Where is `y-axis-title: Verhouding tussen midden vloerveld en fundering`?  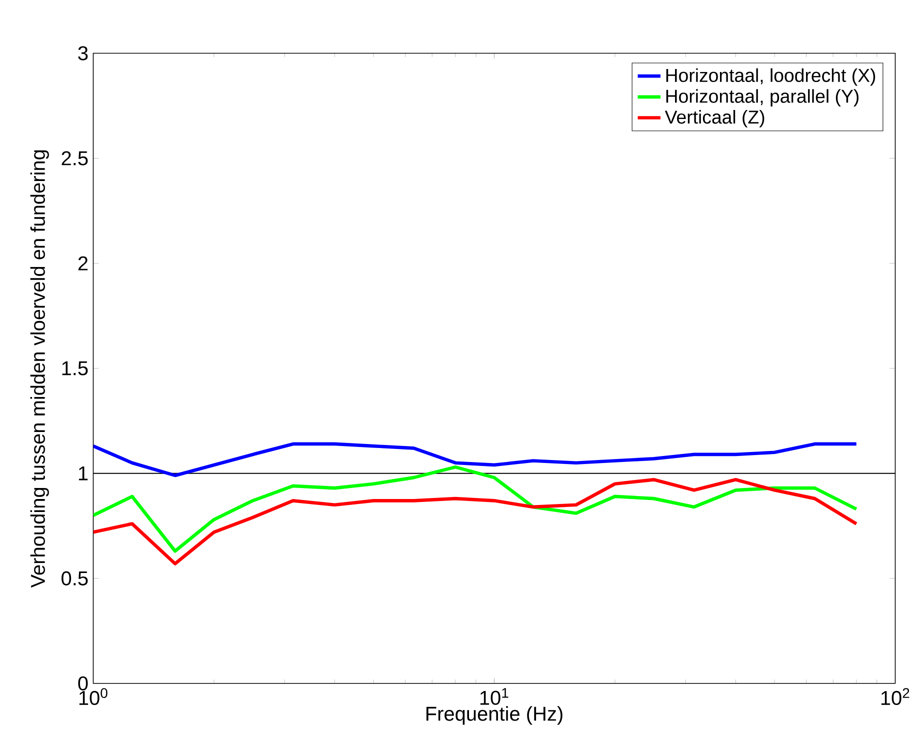
y-axis-title: Verhouding tussen midden vloerveld en fundering is located at coordinates (39, 369).